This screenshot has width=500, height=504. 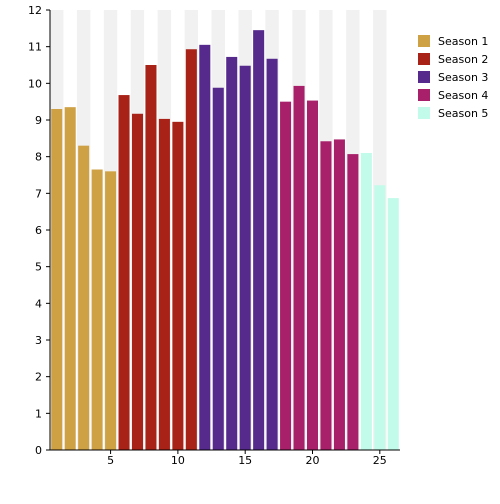 What do you see at coordinates (38, 157) in the screenshot?
I see `y-tick-label: 8` at bounding box center [38, 157].